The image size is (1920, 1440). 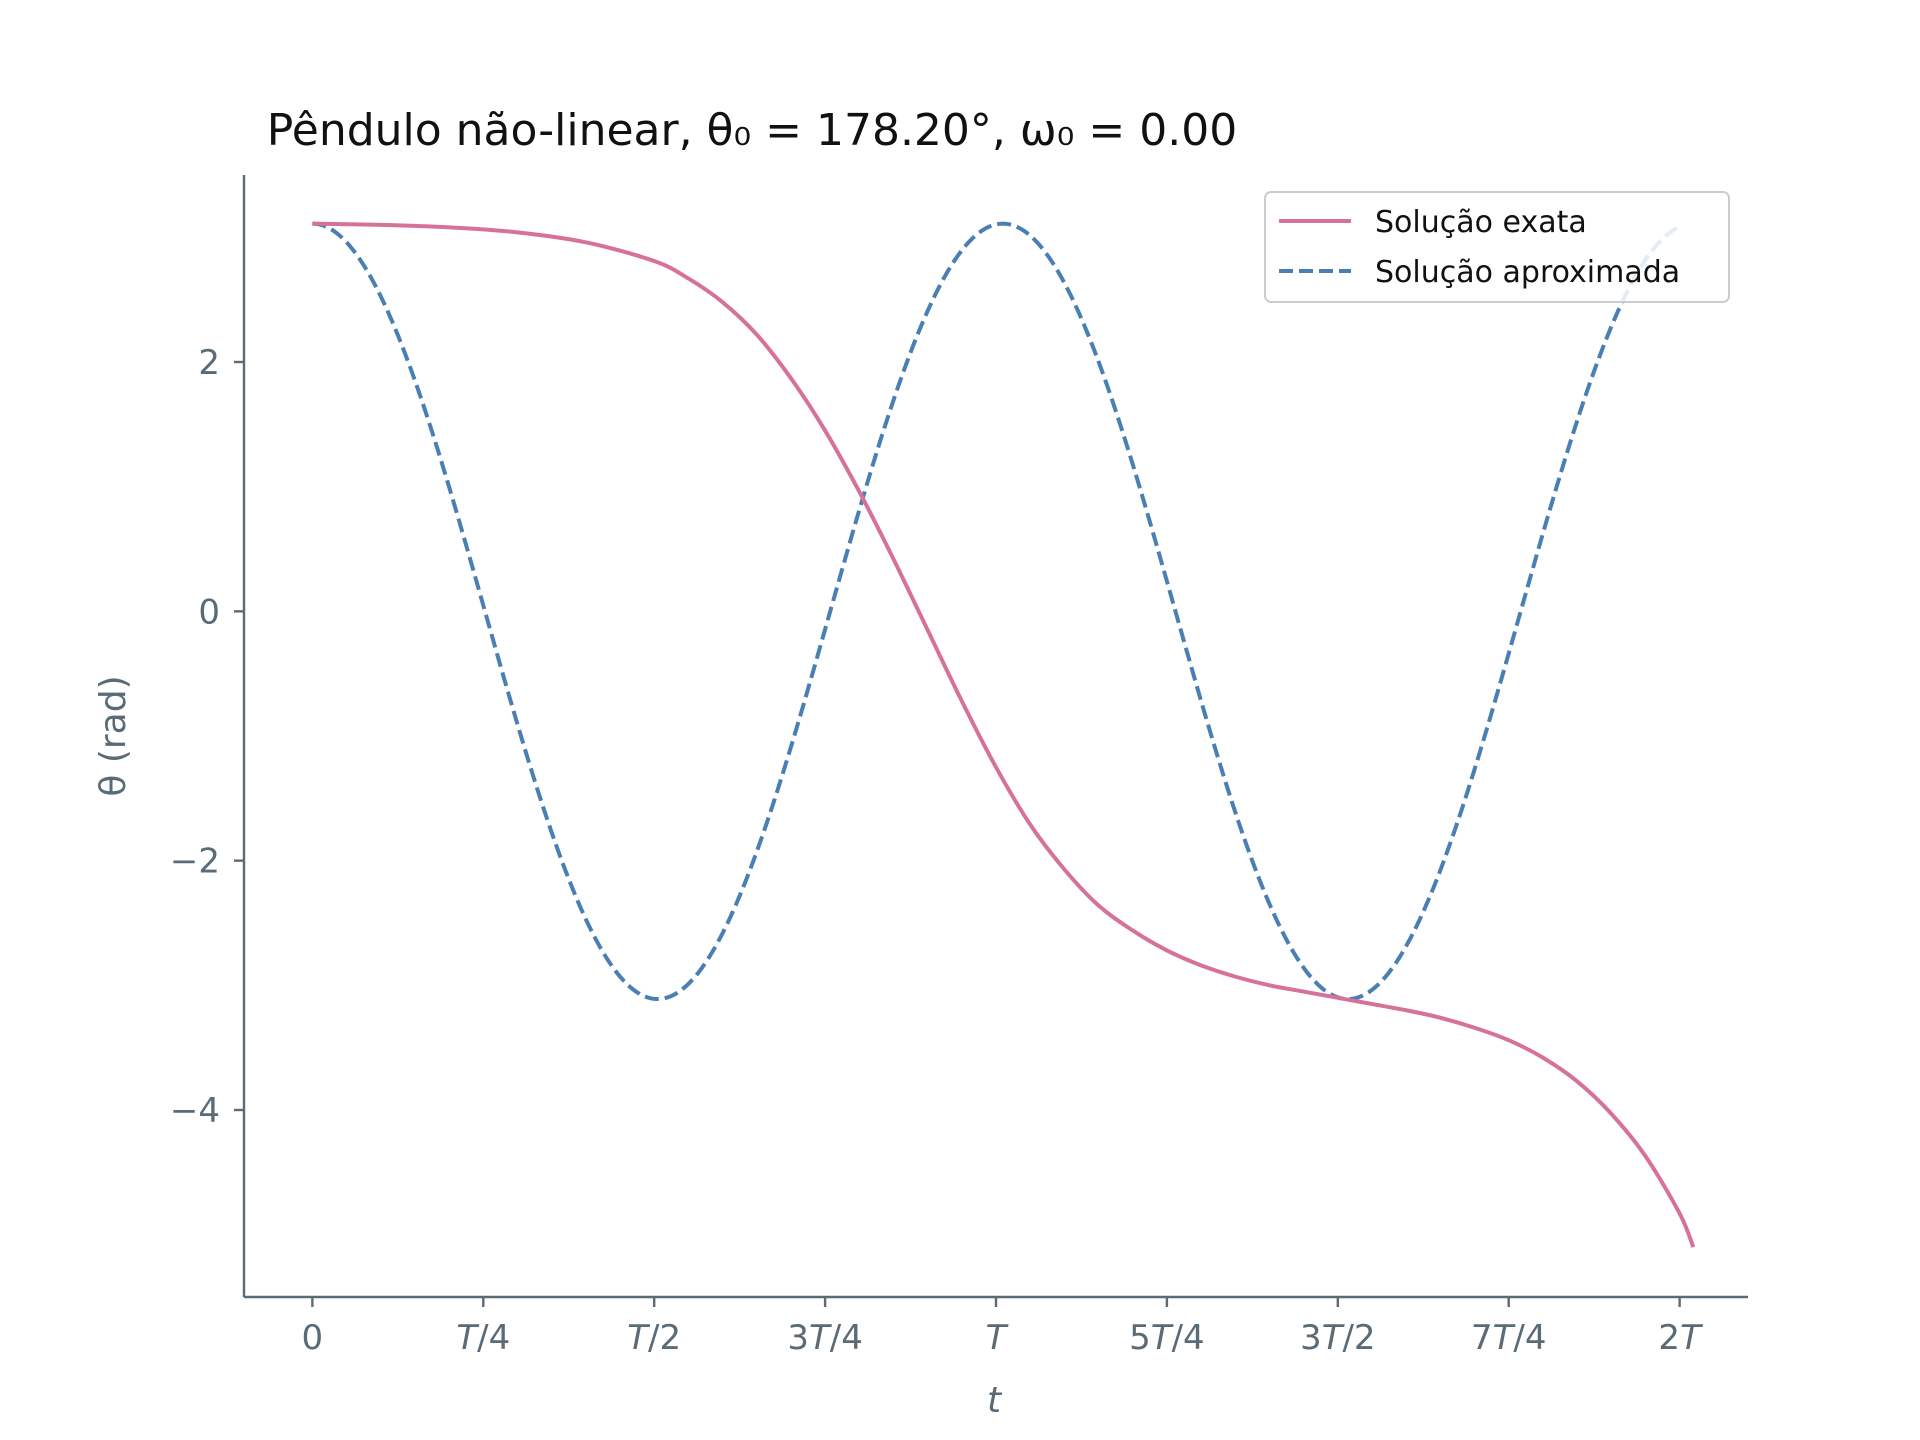 What do you see at coordinates (209, 363) in the screenshot?
I see `y-tick-label: 2` at bounding box center [209, 363].